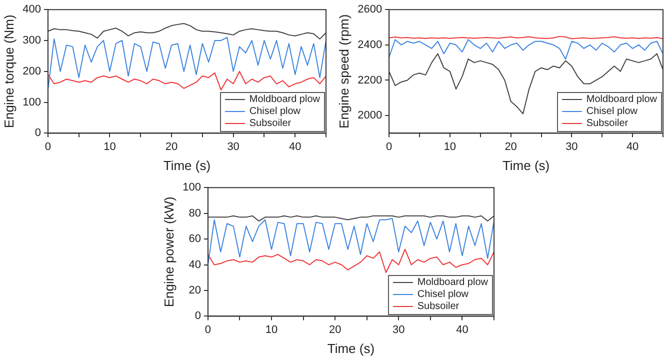  I want to click on y-tick-label: 2000, so click(370, 116).